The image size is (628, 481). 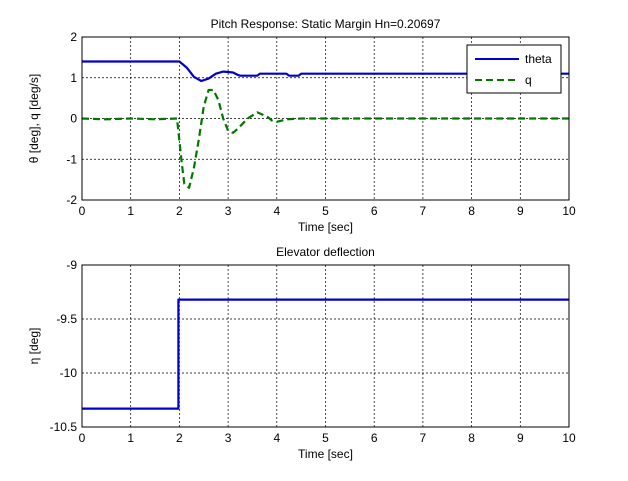 What do you see at coordinates (82, 438) in the screenshot?
I see `elevator-deflection-xtick-label: 0` at bounding box center [82, 438].